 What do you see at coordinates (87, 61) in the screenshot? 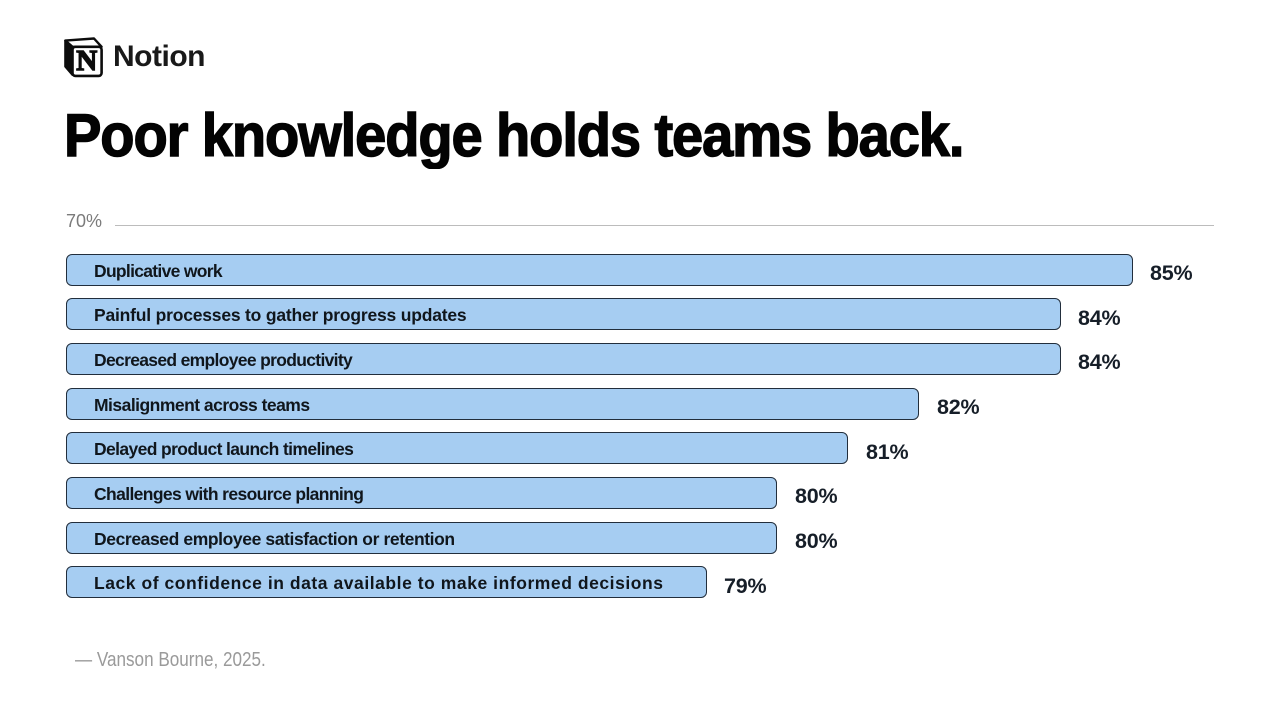
I see `svg-text: N` at bounding box center [87, 61].